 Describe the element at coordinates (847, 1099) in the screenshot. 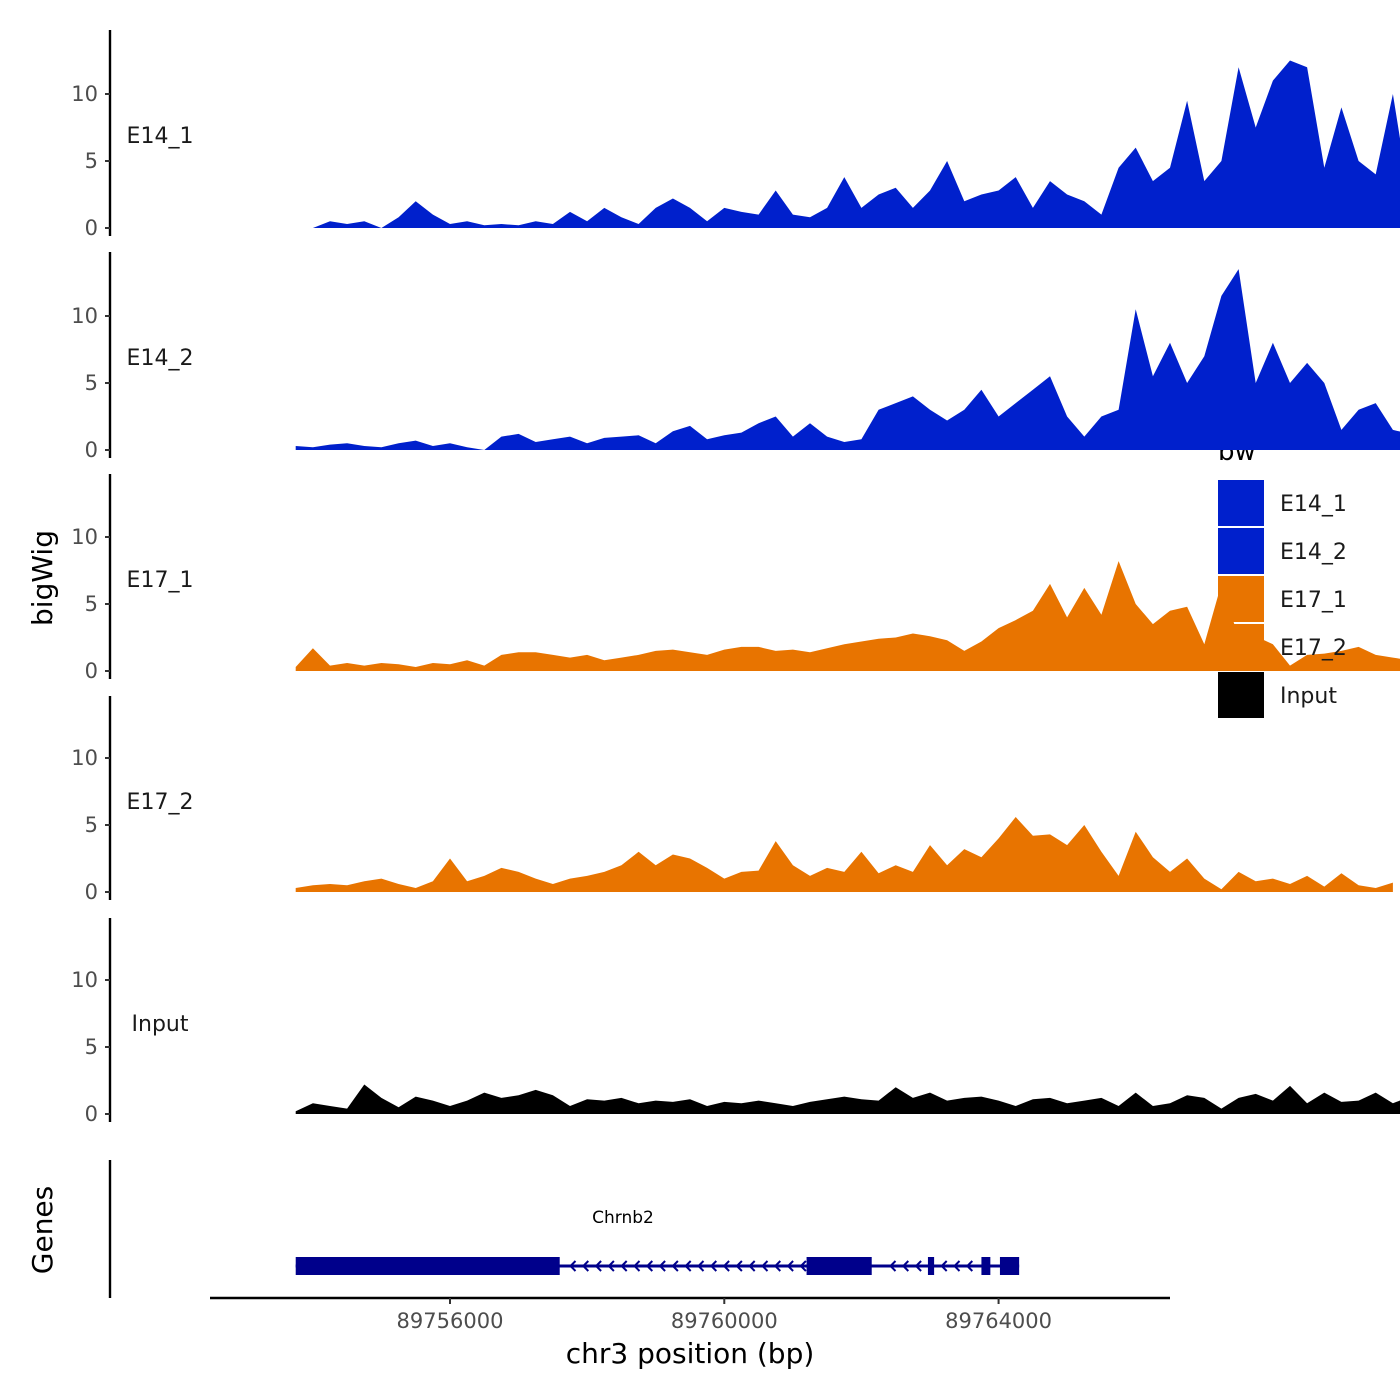

I see `series-area-Input` at that location.